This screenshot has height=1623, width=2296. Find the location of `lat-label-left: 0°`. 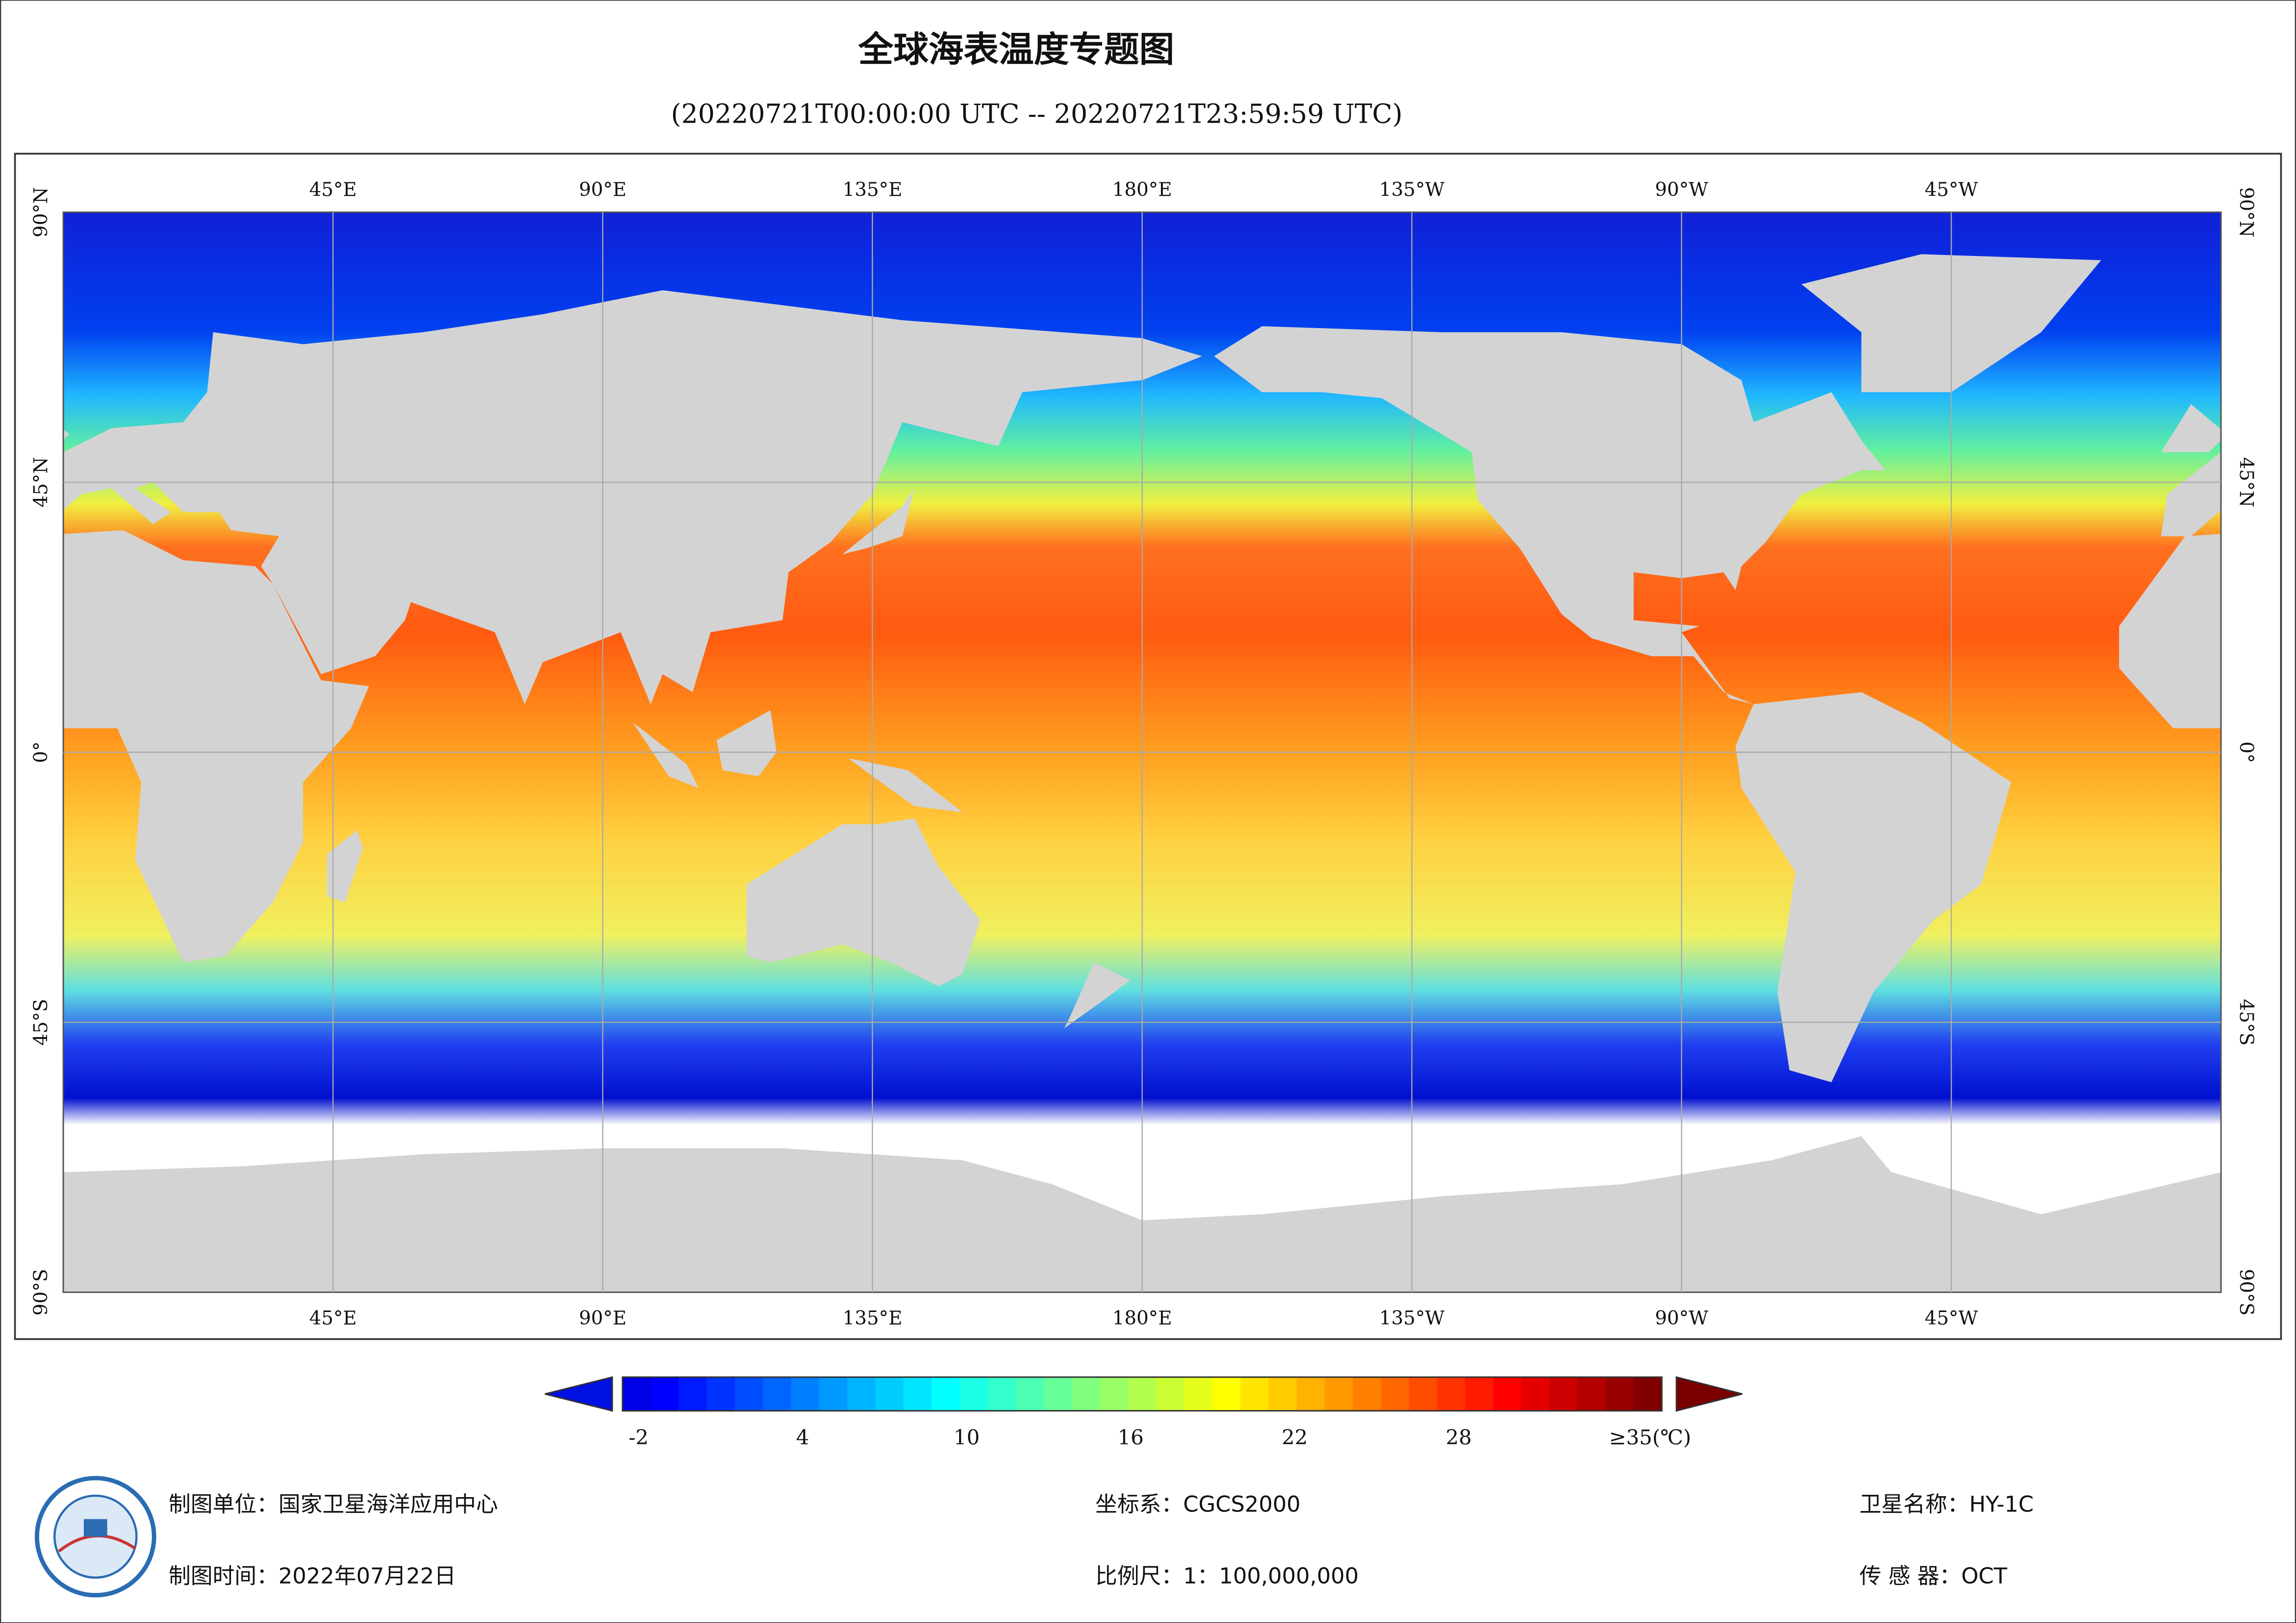

lat-label-left: 0° is located at coordinates (41, 752).